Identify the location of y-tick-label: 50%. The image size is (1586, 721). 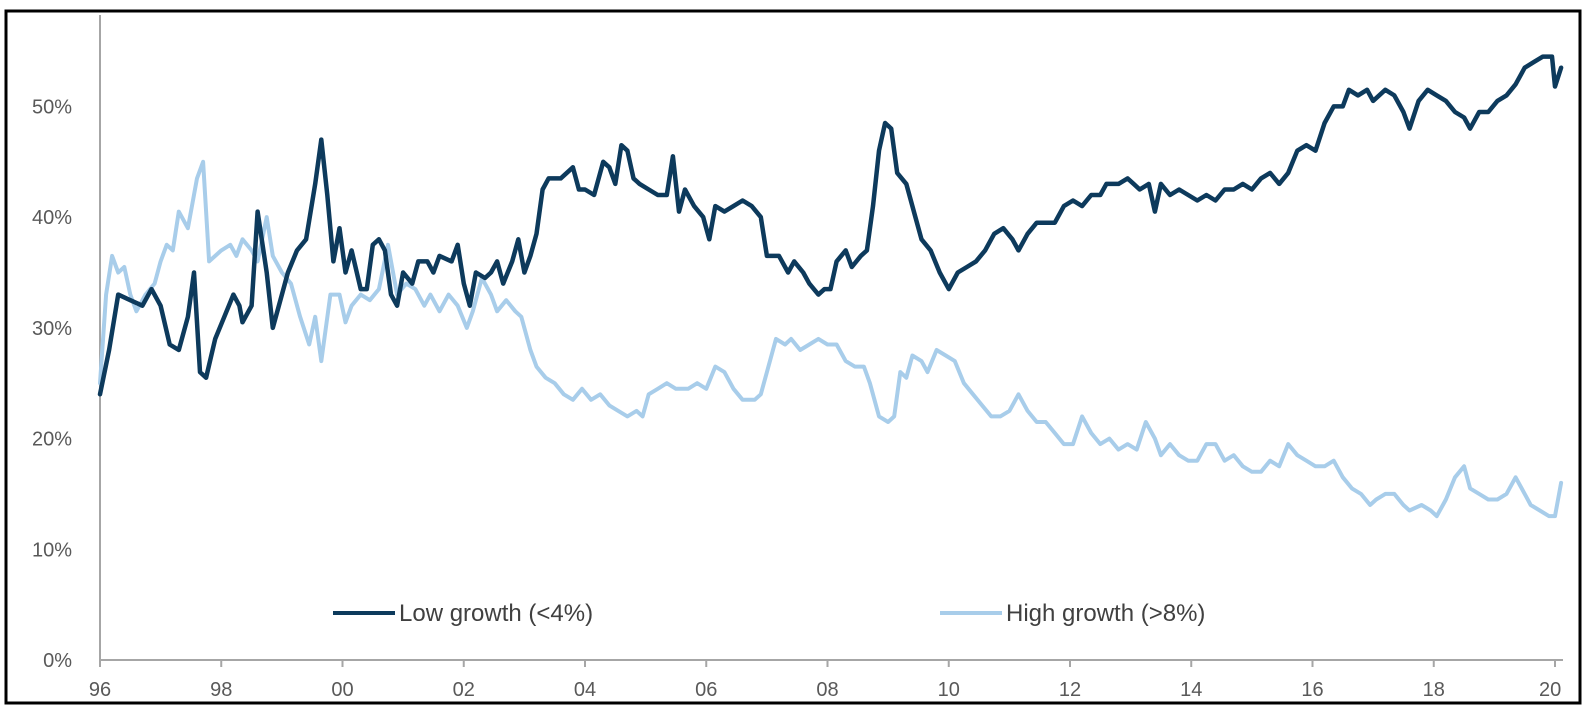
(52, 107).